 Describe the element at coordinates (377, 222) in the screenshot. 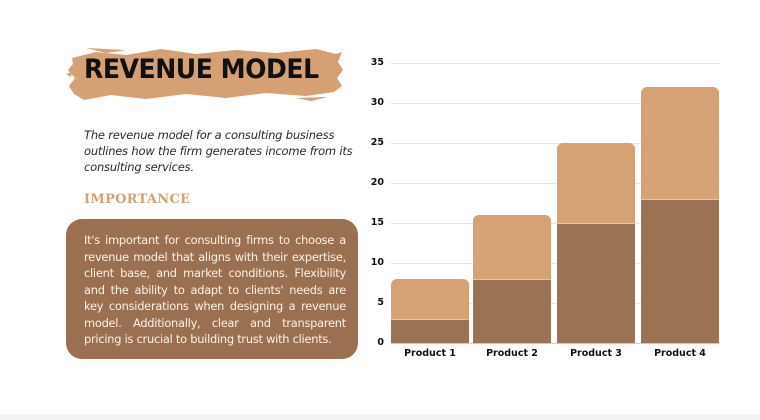

I see `y-tick: 15` at that location.